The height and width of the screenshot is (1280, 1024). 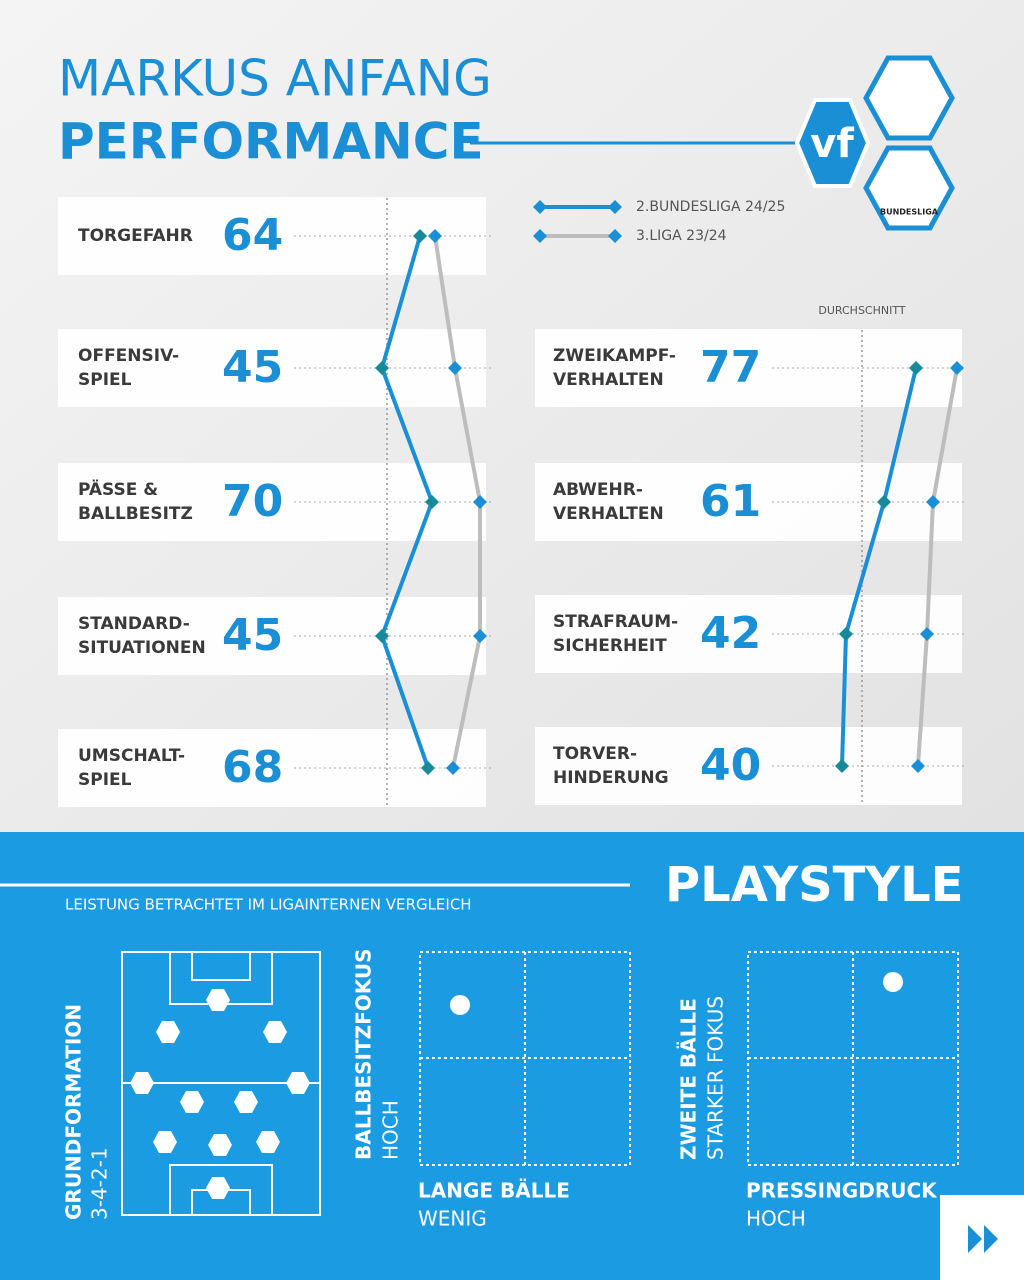 What do you see at coordinates (681, 236) in the screenshot?
I see `legend-label: 3.LIGA 23/24` at bounding box center [681, 236].